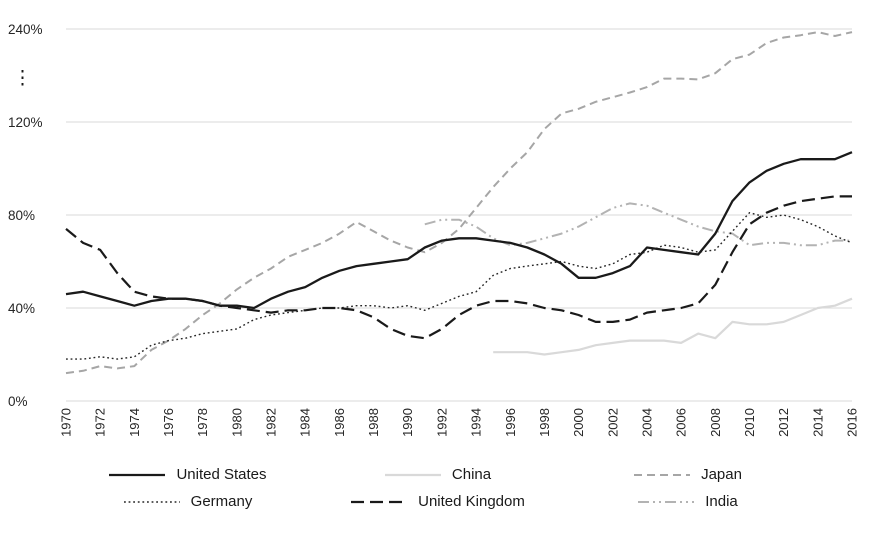  I want to click on series-line-india, so click(638, 224).